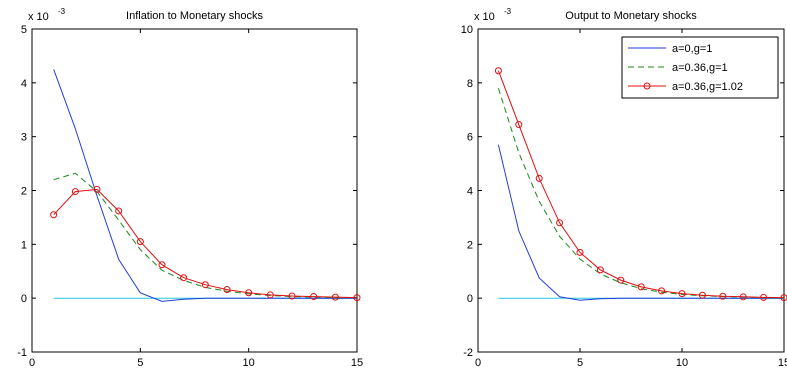 The height and width of the screenshot is (376, 787). Describe the element at coordinates (24, 30) in the screenshot. I see `y-tick-label: 5` at that location.